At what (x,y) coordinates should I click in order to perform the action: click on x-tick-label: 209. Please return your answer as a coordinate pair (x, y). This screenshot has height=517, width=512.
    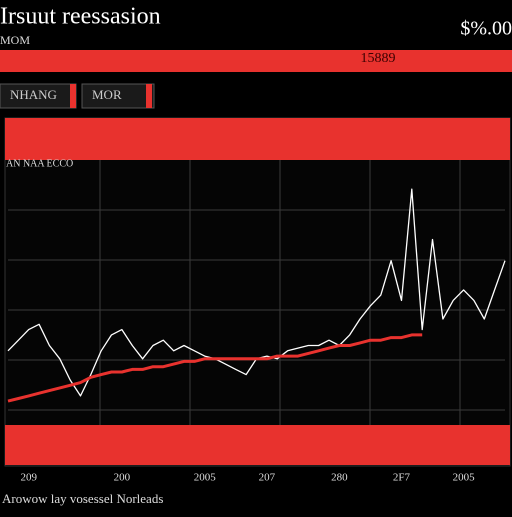
    Looking at the image, I should click on (28, 478).